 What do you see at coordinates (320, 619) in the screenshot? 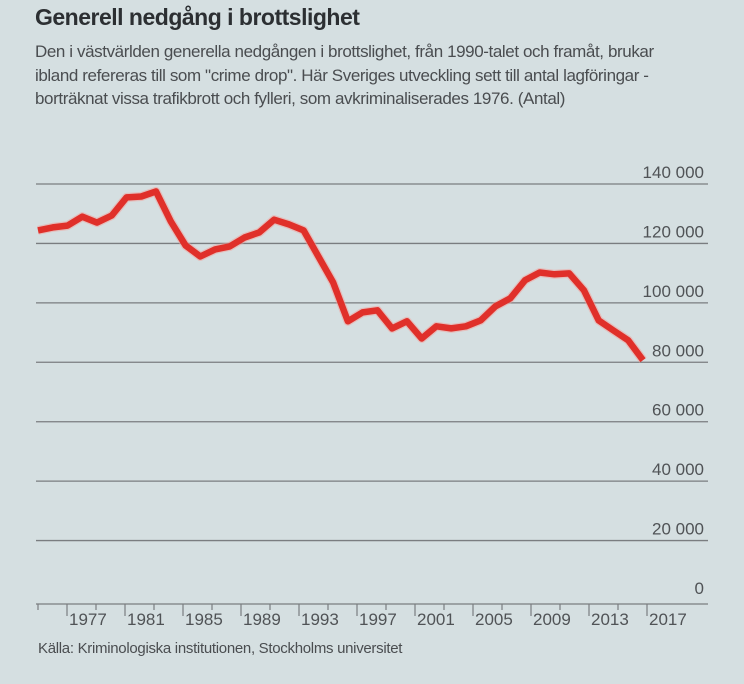
I see `x-tick-label: 1993` at bounding box center [320, 619].